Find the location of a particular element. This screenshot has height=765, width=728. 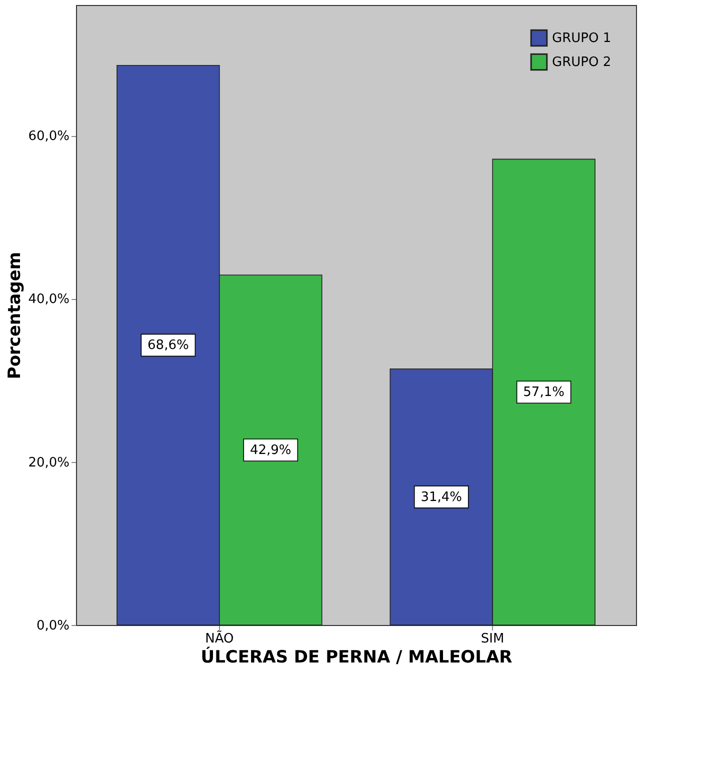

y-tick-label: 60,0% is located at coordinates (49, 136).